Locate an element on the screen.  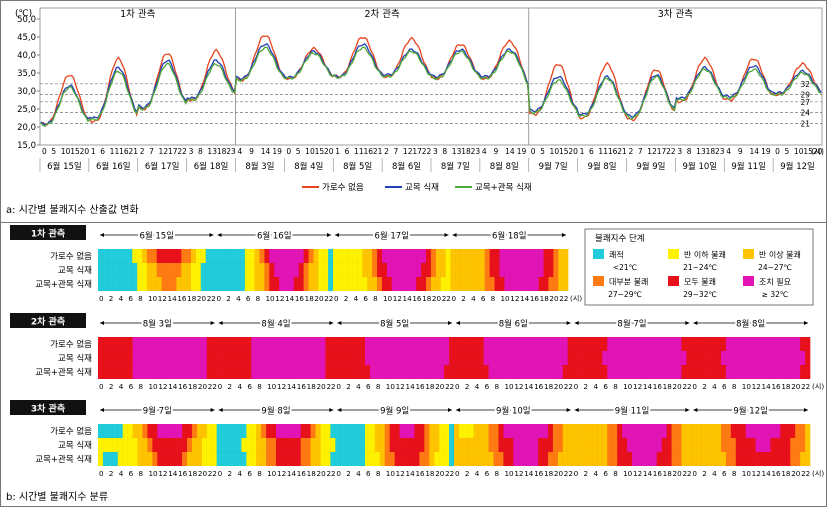
hour-tick-b: 0 is located at coordinates (101, 298).